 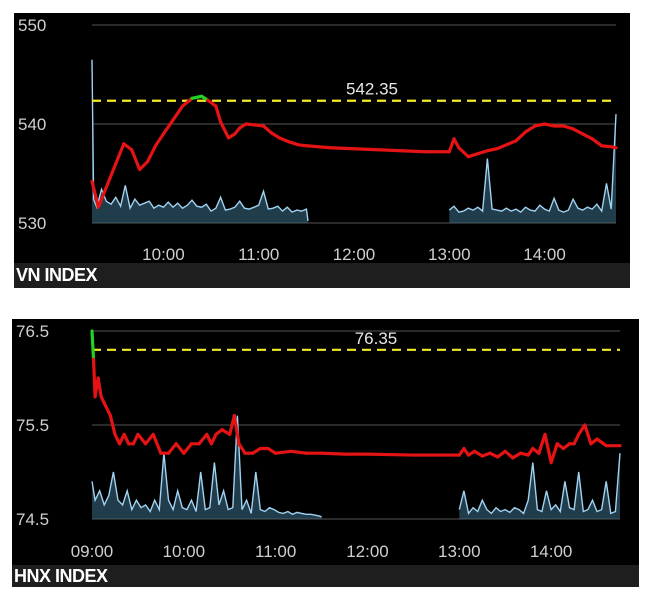 I want to click on hnx-index-footer: HNX INDEX, so click(x=325, y=576).